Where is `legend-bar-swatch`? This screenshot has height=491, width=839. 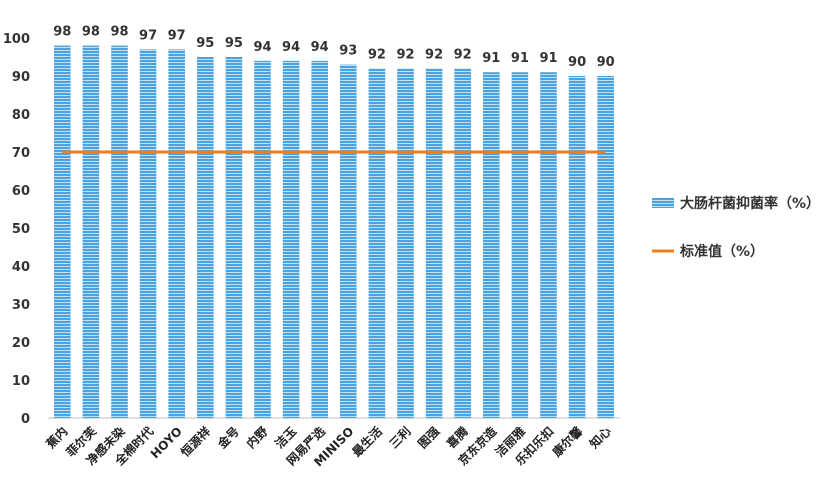 legend-bar-swatch is located at coordinates (663, 203).